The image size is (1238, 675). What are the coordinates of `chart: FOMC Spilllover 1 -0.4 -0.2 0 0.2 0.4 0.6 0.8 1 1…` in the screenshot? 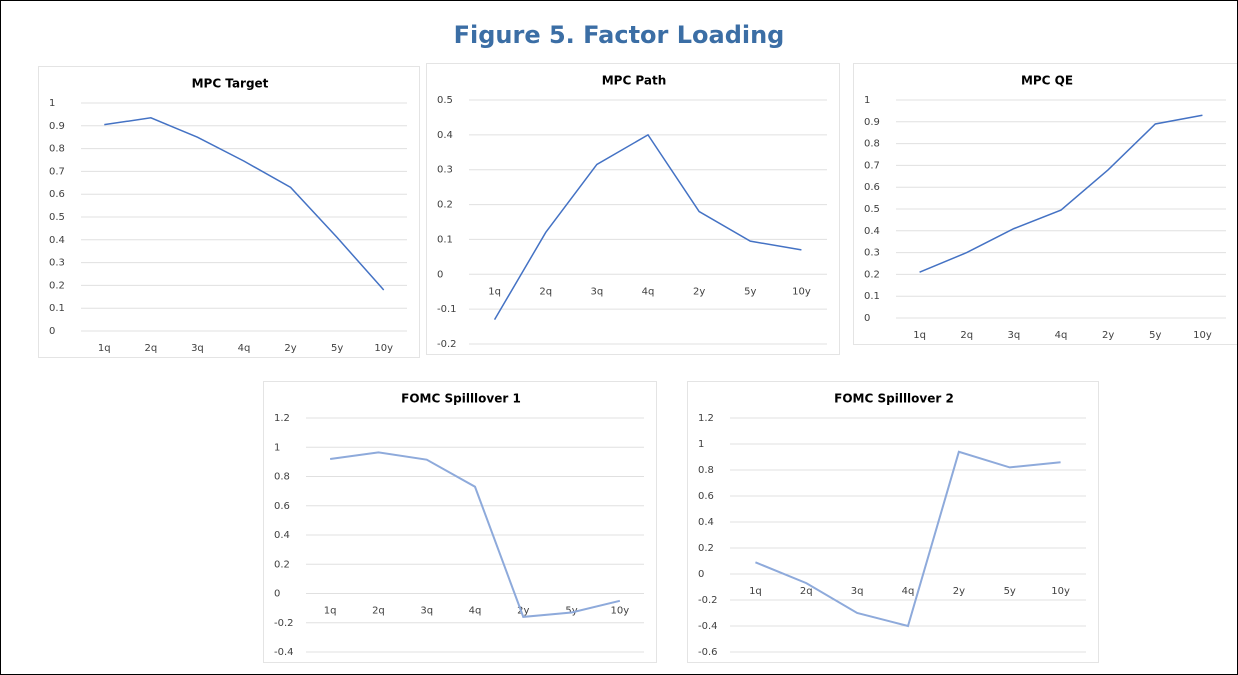 It's located at (460, 522).